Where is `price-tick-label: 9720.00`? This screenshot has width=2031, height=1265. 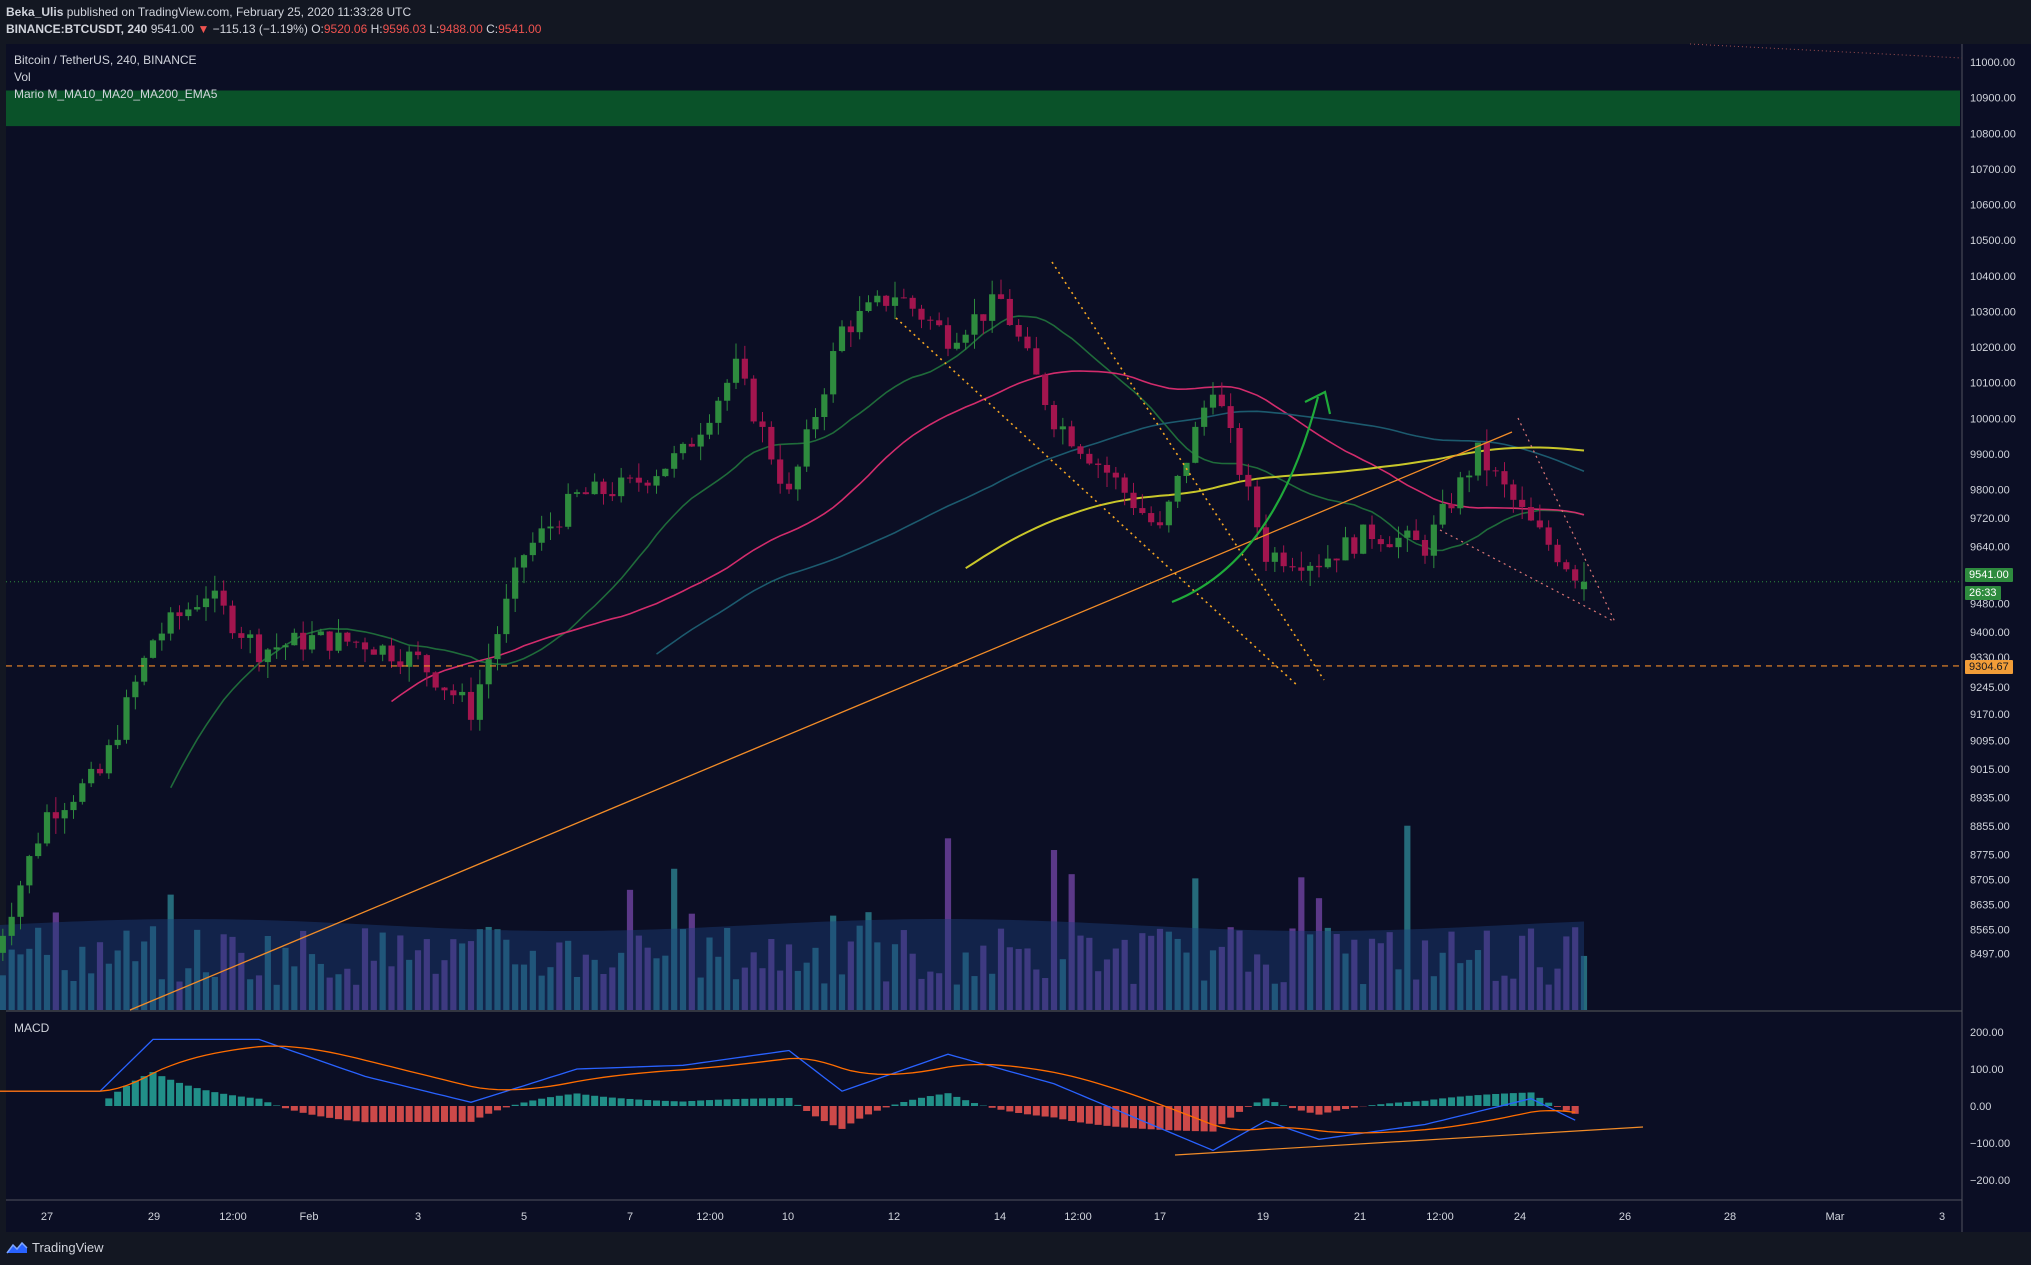 price-tick-label: 9720.00 is located at coordinates (1990, 519).